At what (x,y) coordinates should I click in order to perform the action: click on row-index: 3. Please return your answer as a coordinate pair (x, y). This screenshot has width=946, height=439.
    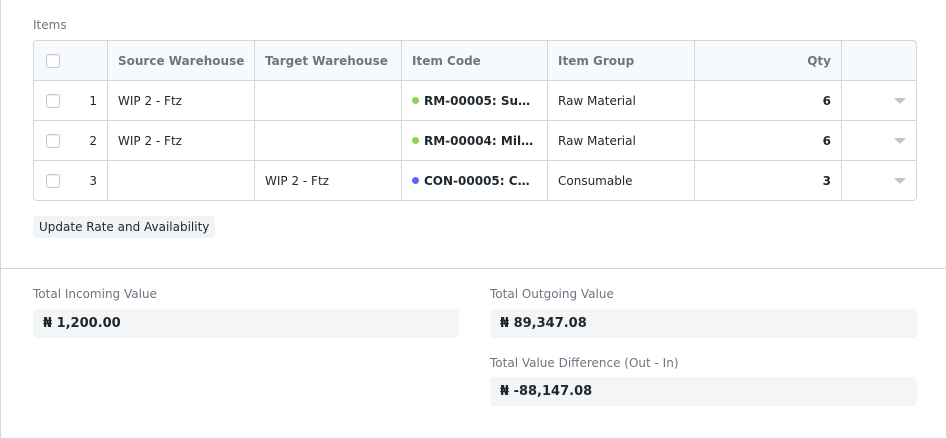
    Looking at the image, I should click on (93, 180).